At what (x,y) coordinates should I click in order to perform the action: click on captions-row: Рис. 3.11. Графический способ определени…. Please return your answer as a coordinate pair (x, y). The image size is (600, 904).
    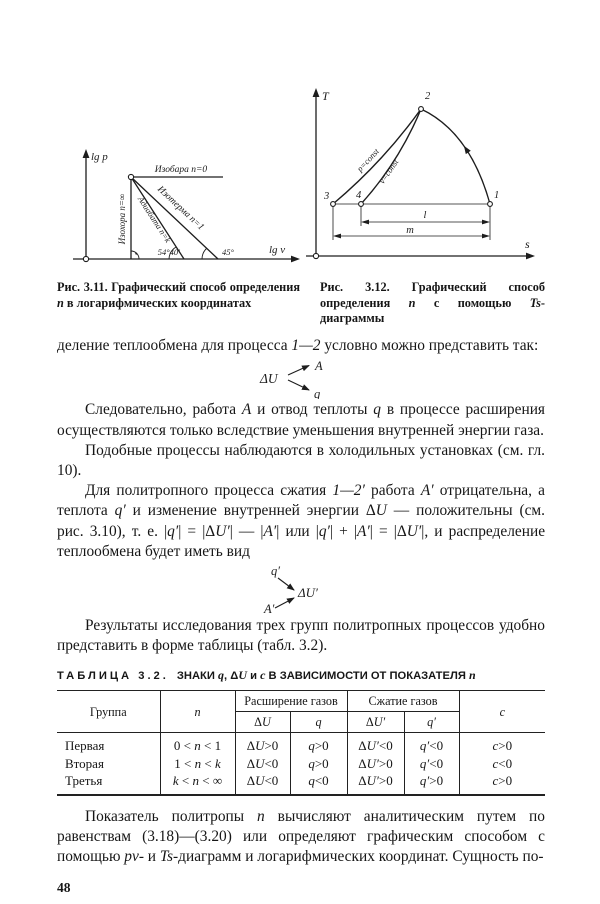
    Looking at the image, I should click on (301, 303).